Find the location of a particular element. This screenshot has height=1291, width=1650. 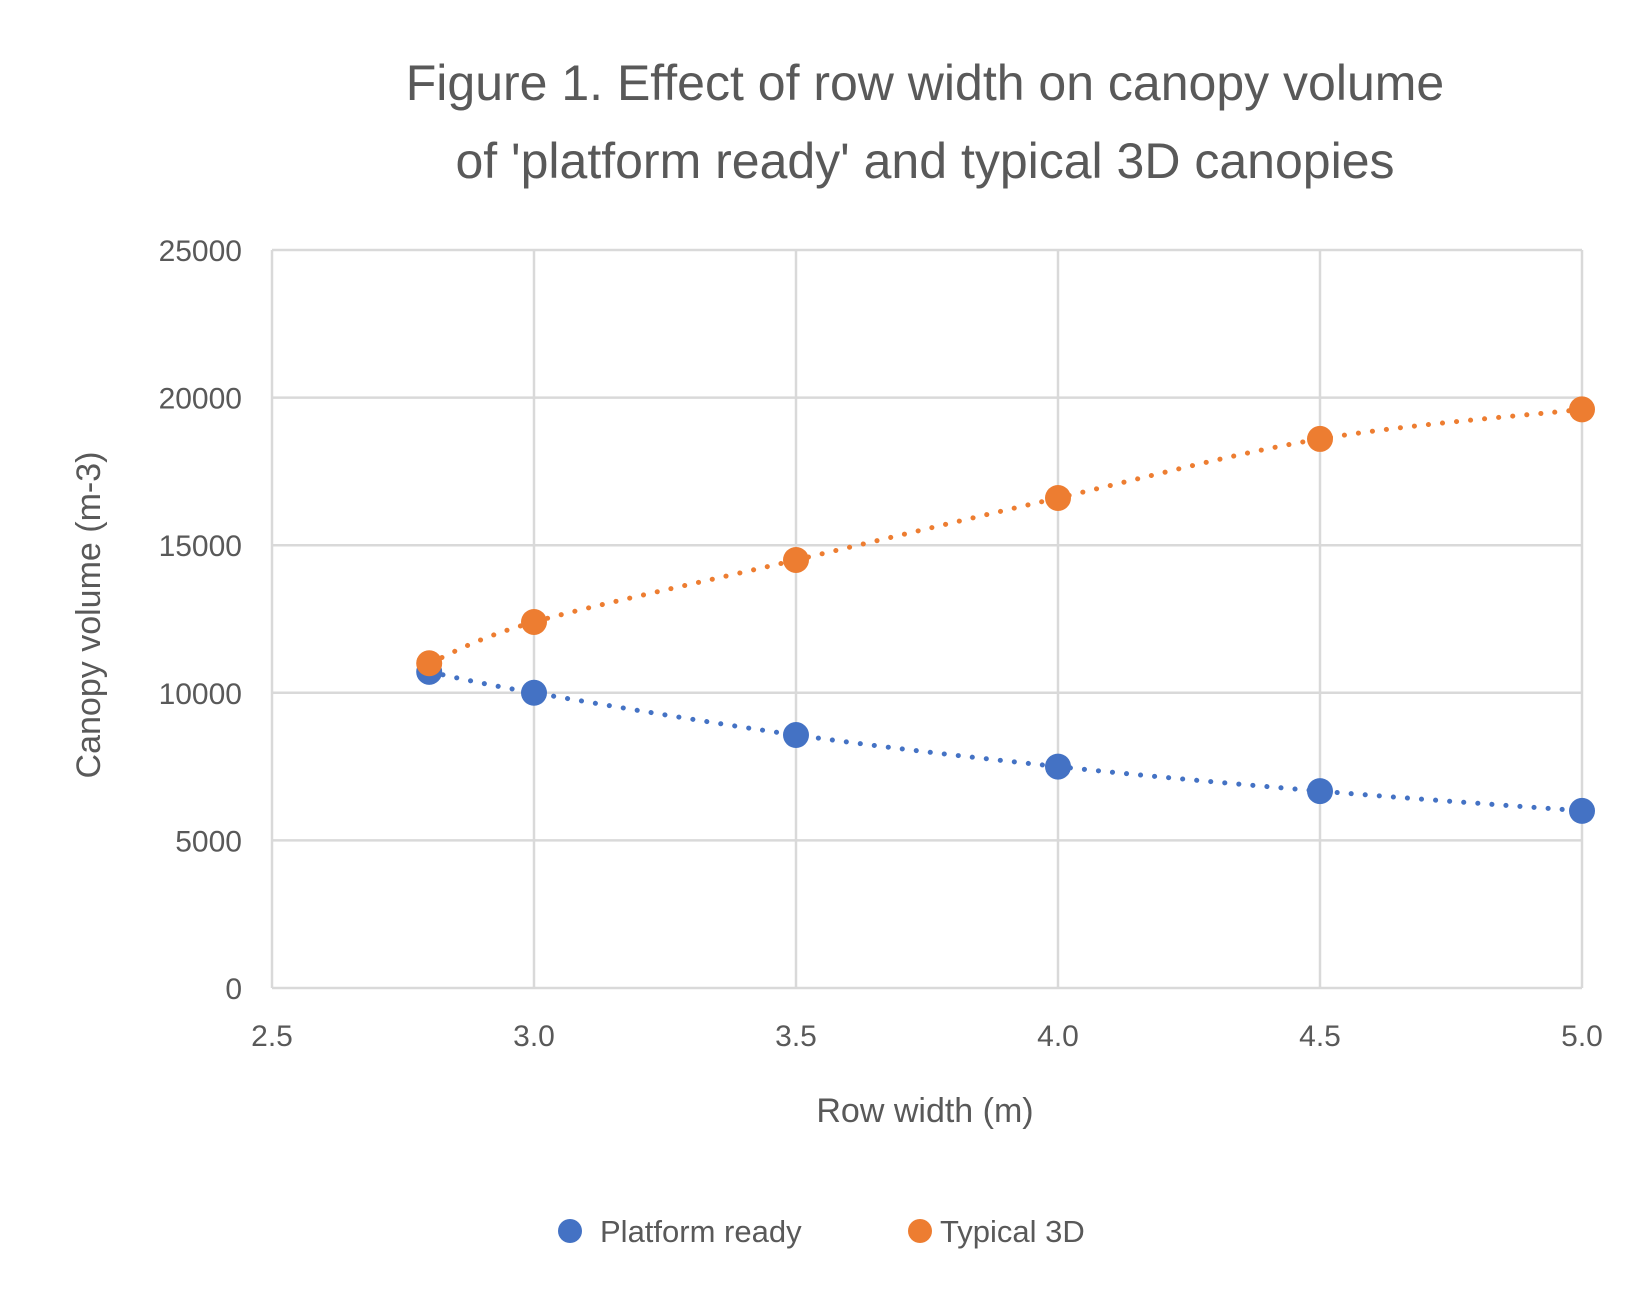

x-tick-label: 2.5 is located at coordinates (272, 1036).